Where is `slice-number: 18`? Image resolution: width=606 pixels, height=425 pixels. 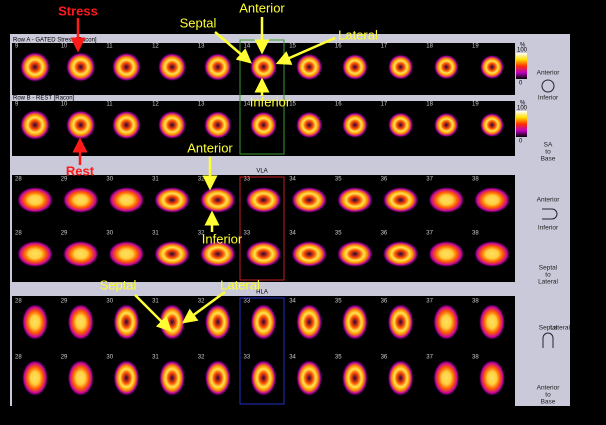 slice-number: 18 is located at coordinates (429, 47).